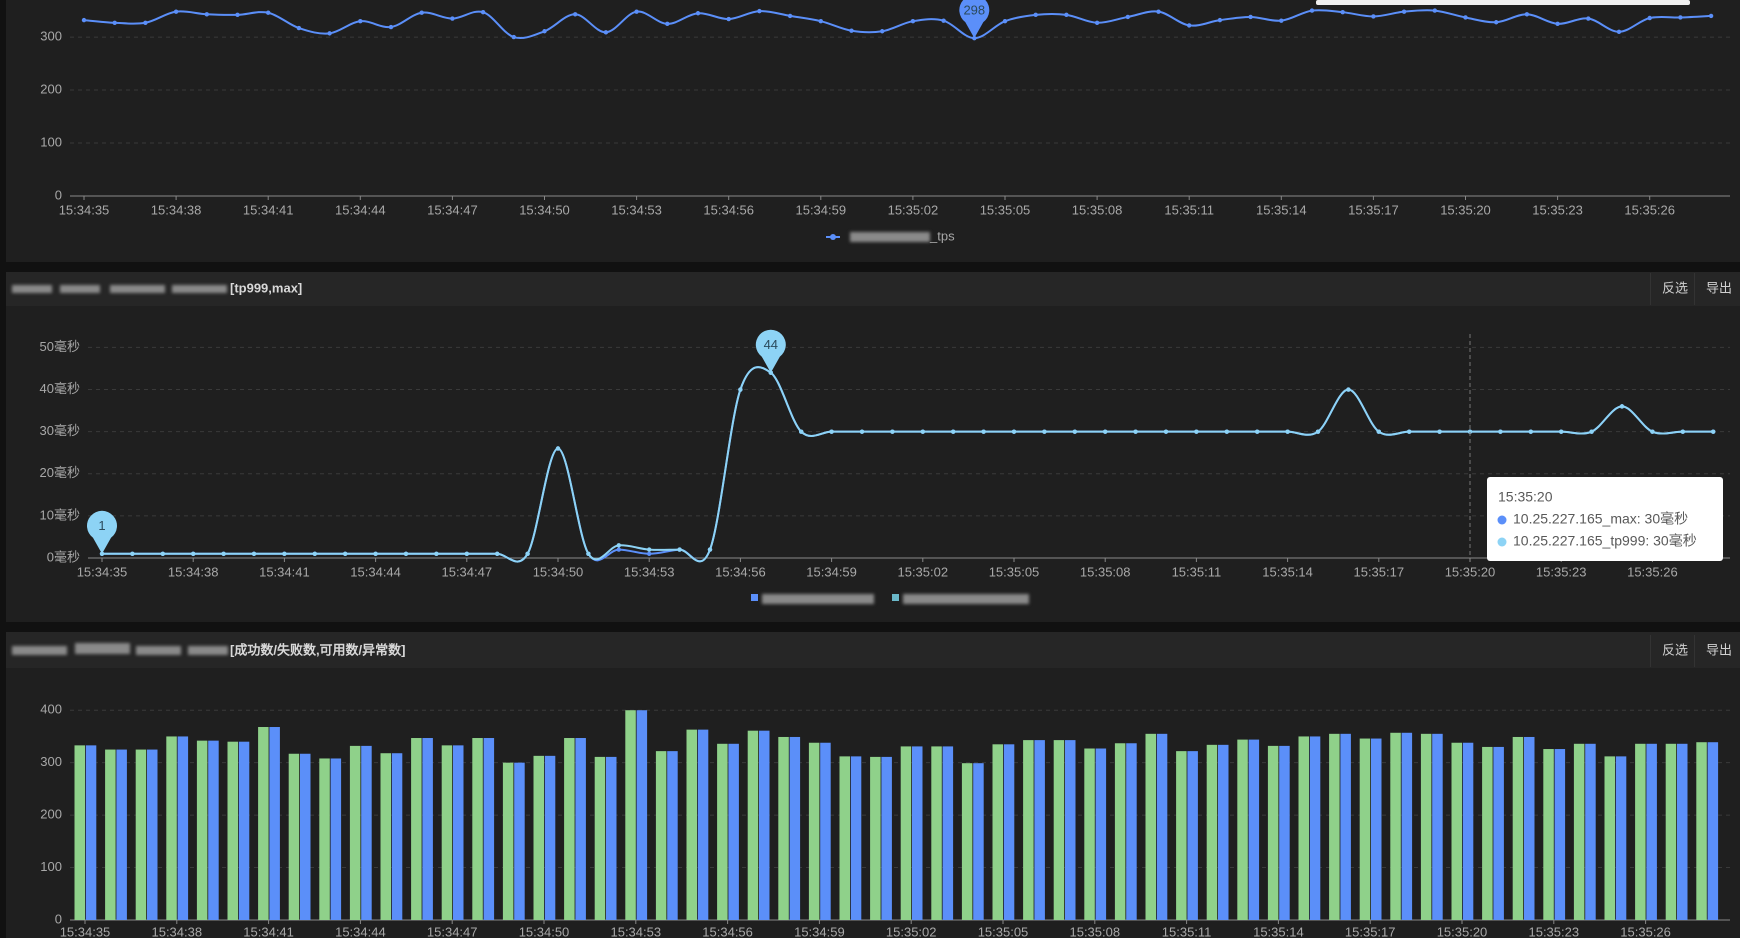 The width and height of the screenshot is (1740, 938). What do you see at coordinates (193, 571) in the screenshot?
I see `x-tick-label: 15:34:38` at bounding box center [193, 571].